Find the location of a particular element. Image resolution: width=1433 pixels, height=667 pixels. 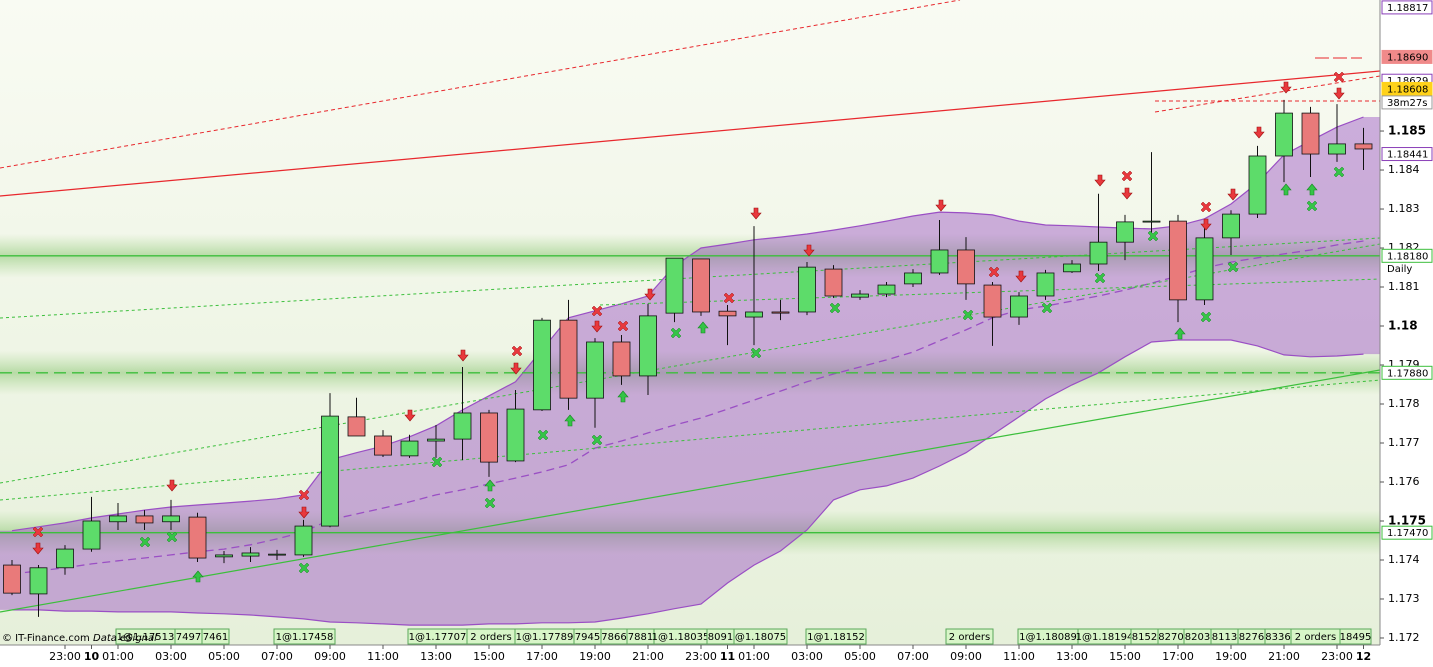

x-tick-label: 13:00 is located at coordinates (436, 656).